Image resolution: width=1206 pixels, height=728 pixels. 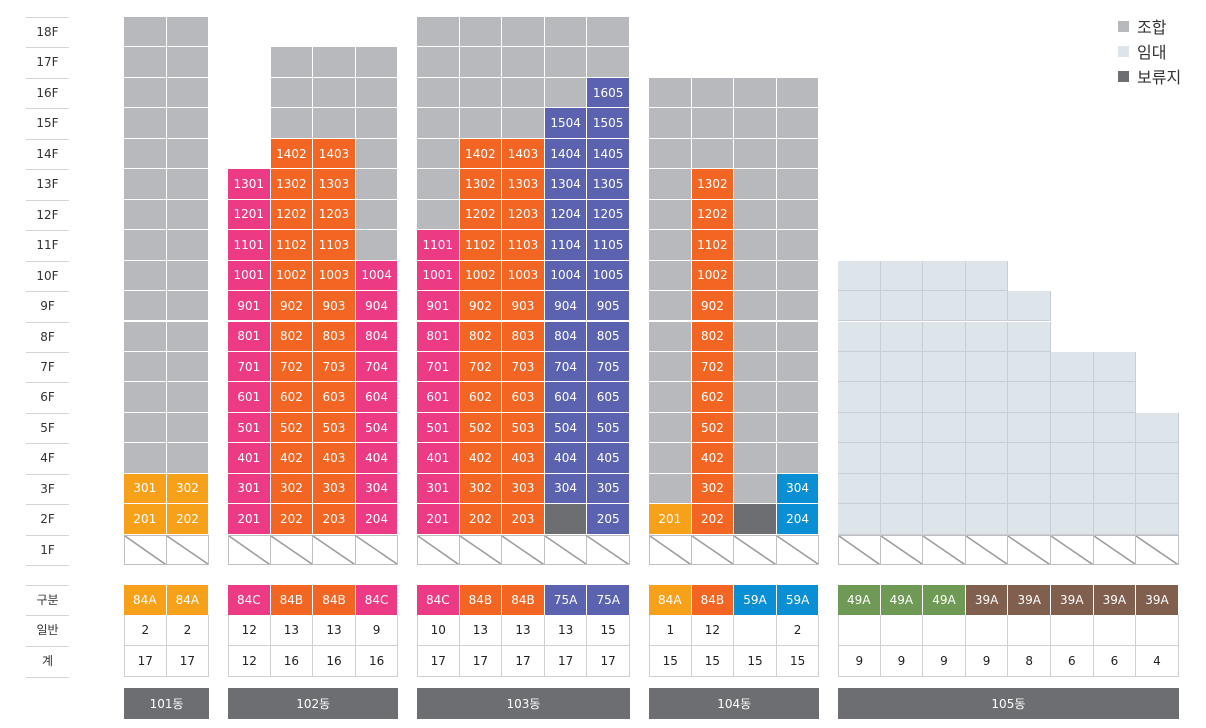 I want to click on total-count: 15, so click(x=798, y=661).